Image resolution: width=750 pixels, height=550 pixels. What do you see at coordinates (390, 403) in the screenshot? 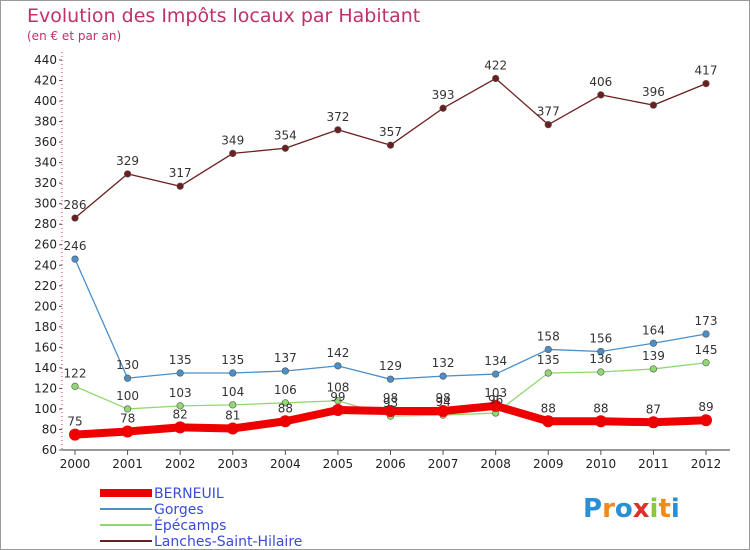
I see `data-label--p-camps: 93` at bounding box center [390, 403].